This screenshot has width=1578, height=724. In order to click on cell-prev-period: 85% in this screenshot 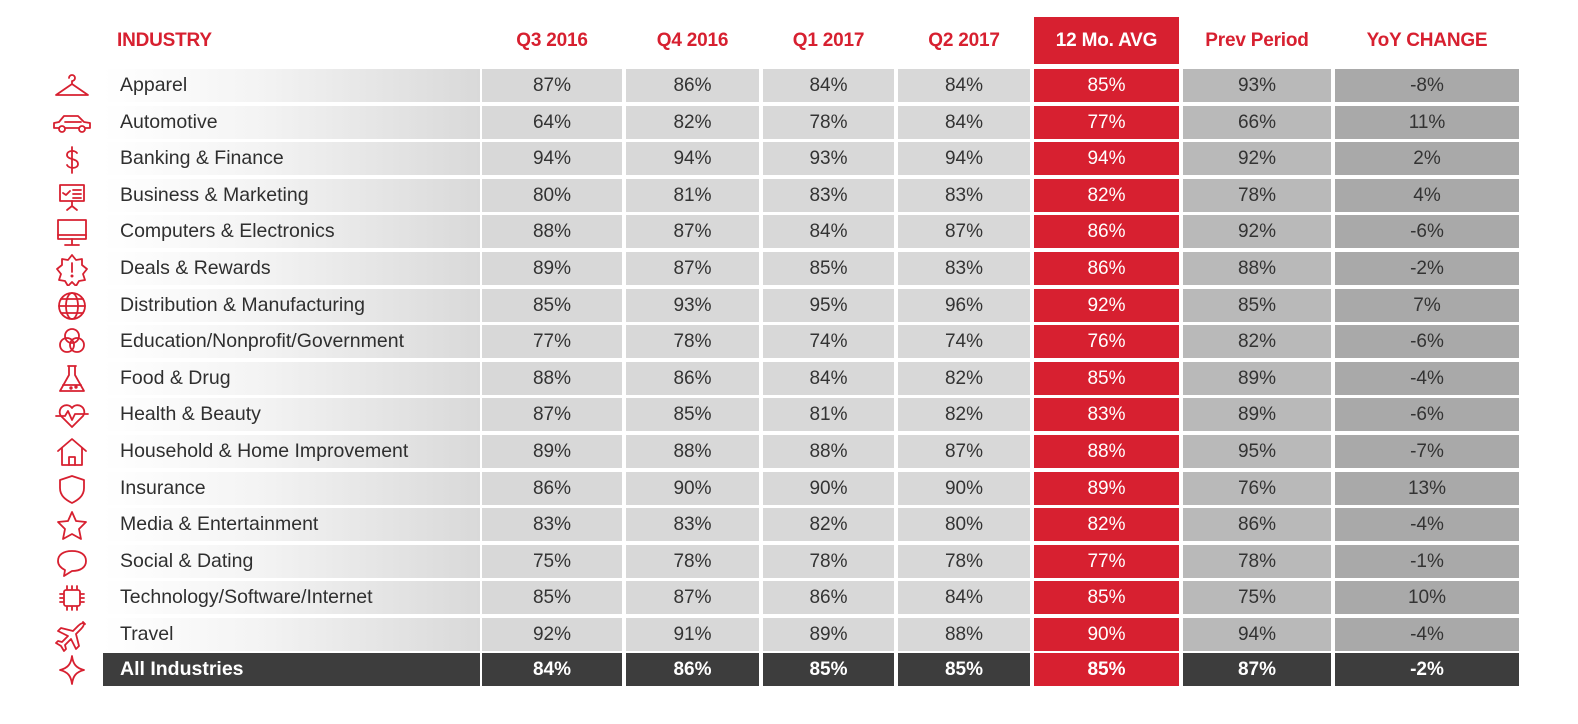, I will do `click(1257, 305)`.